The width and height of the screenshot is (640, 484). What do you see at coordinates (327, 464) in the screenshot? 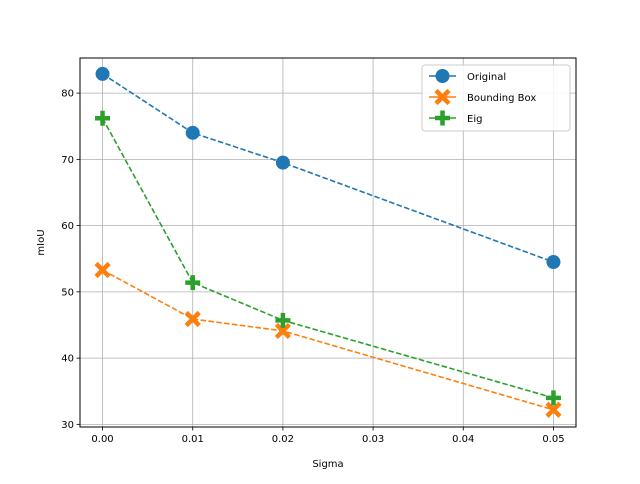
I see `x-axis-label: Sigma` at bounding box center [327, 464].